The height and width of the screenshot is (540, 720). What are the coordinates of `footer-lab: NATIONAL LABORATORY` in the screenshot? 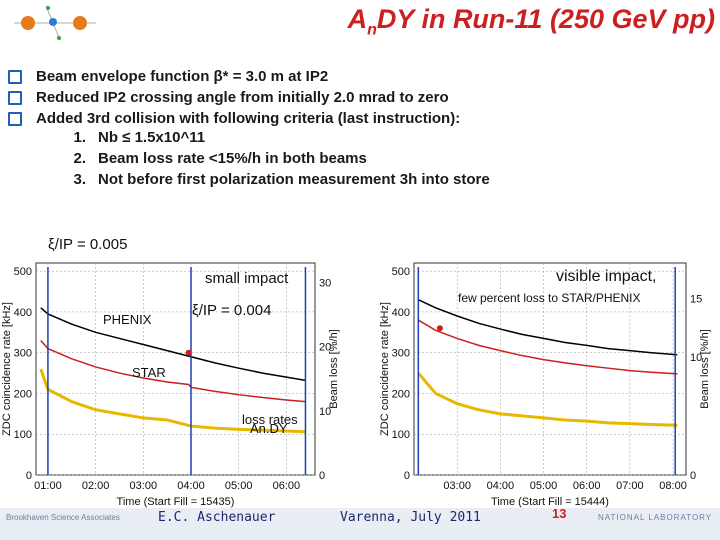 It's located at (655, 517).